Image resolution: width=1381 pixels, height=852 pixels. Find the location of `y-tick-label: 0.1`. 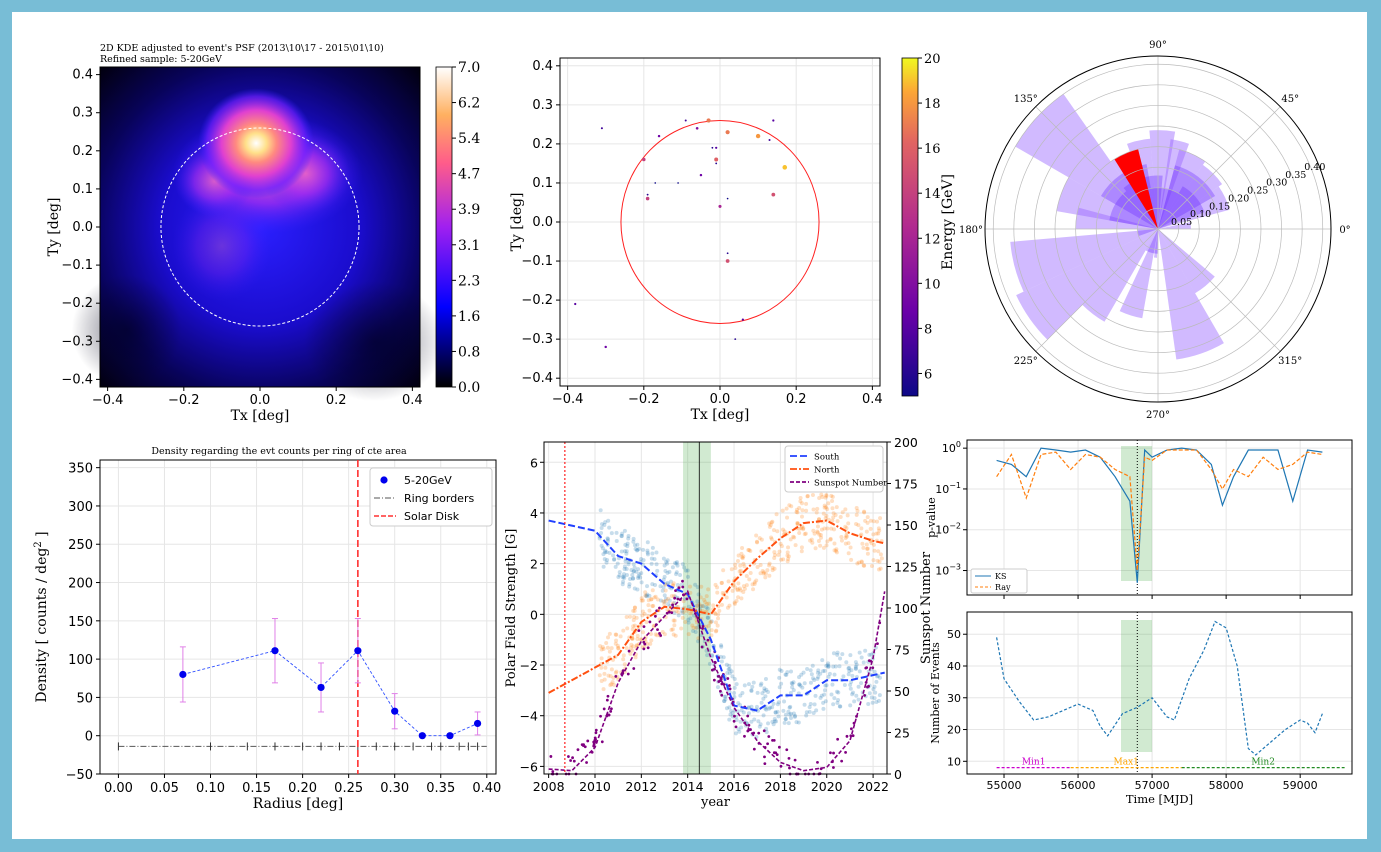

y-tick-label: 0.1 is located at coordinates (82, 189).